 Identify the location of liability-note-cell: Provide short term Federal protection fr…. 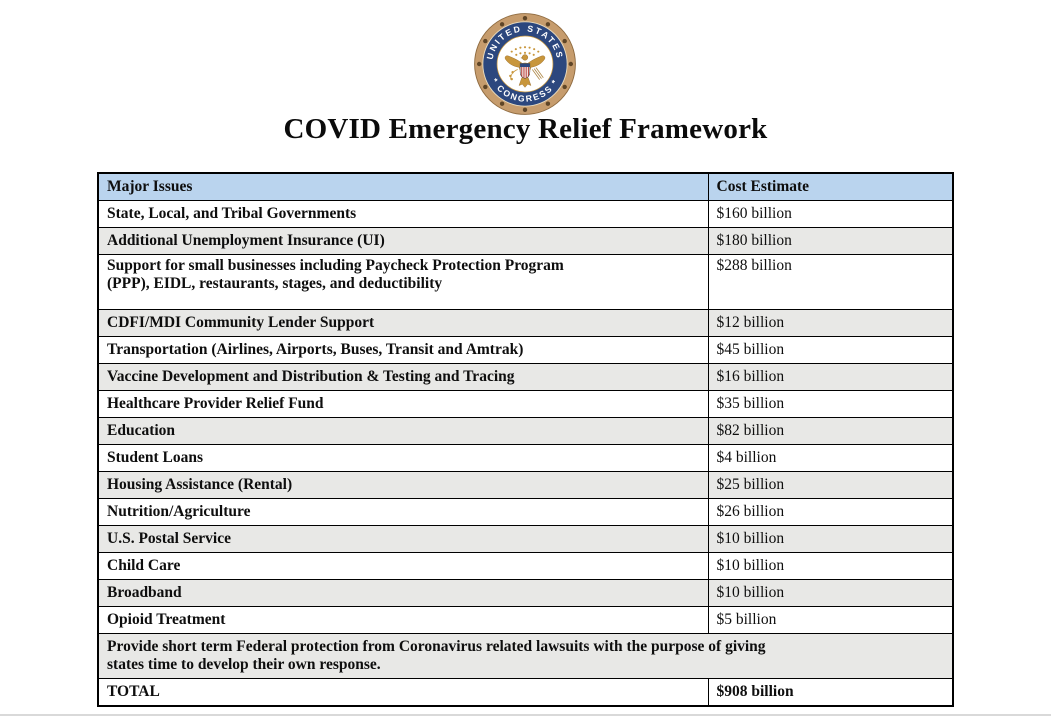
(525, 656).